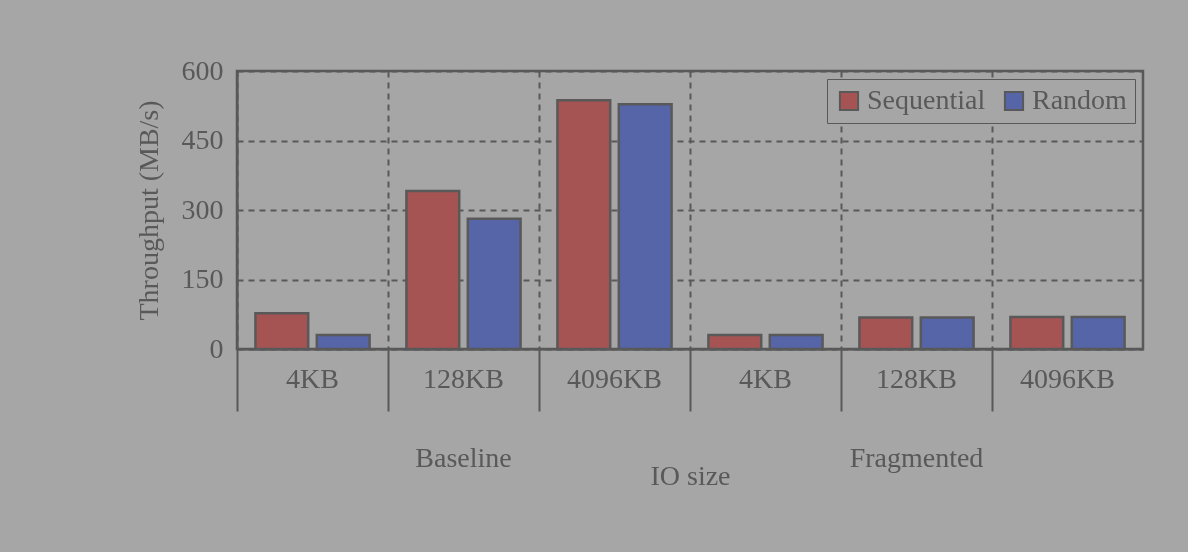 The image size is (1188, 552). I want to click on legend-label: Random, so click(1080, 99).